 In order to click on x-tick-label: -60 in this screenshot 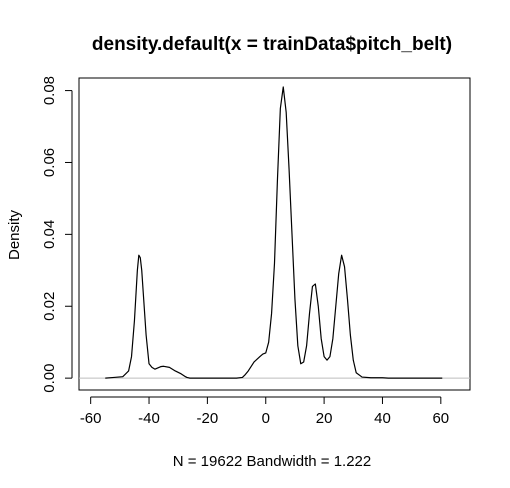, I will do `click(91, 418)`.